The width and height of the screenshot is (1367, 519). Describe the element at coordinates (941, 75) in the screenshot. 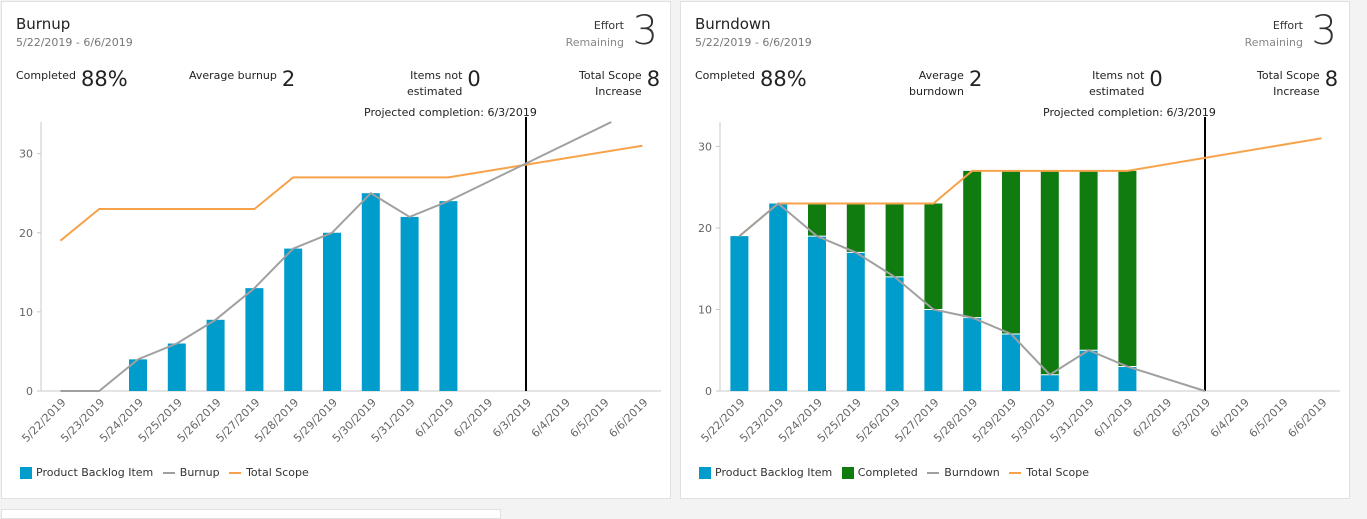

I see `average-burndown-label-line1: Average` at that location.